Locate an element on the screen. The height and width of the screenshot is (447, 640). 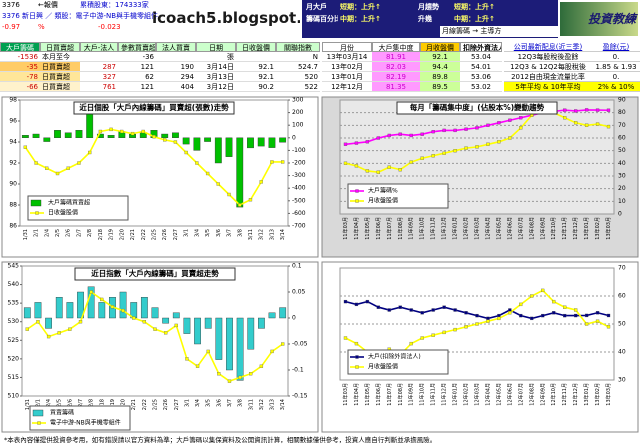
table-cell: 13年02月 is located at coordinates (347, 67).